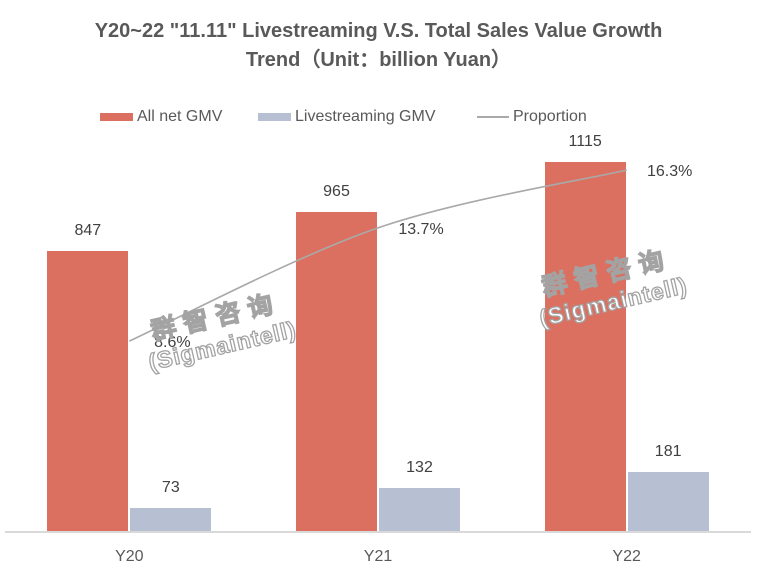 This screenshot has width=757, height=585. I want to click on legend-swatch-proportion, so click(493, 117).